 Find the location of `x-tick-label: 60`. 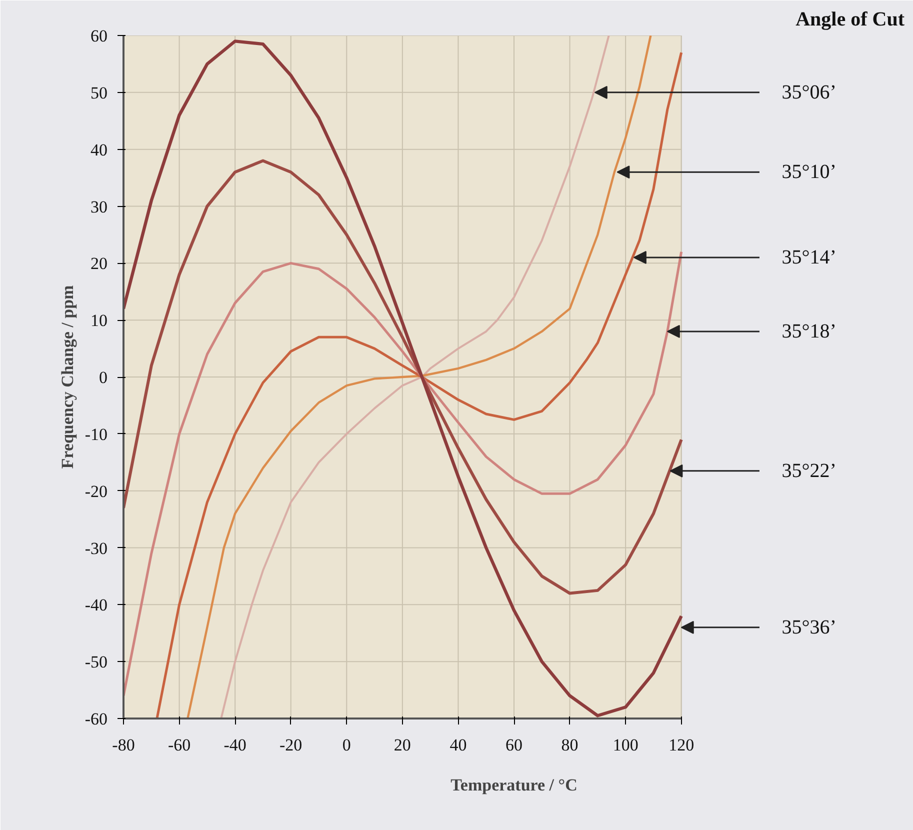

x-tick-label: 60 is located at coordinates (514, 745).